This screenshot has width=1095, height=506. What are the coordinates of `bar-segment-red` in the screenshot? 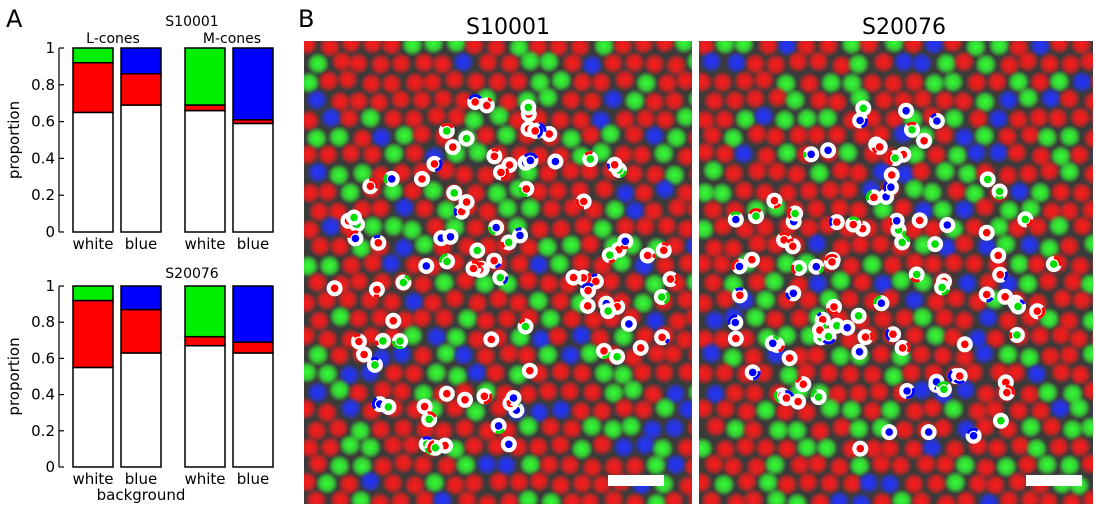 It's located at (141, 89).